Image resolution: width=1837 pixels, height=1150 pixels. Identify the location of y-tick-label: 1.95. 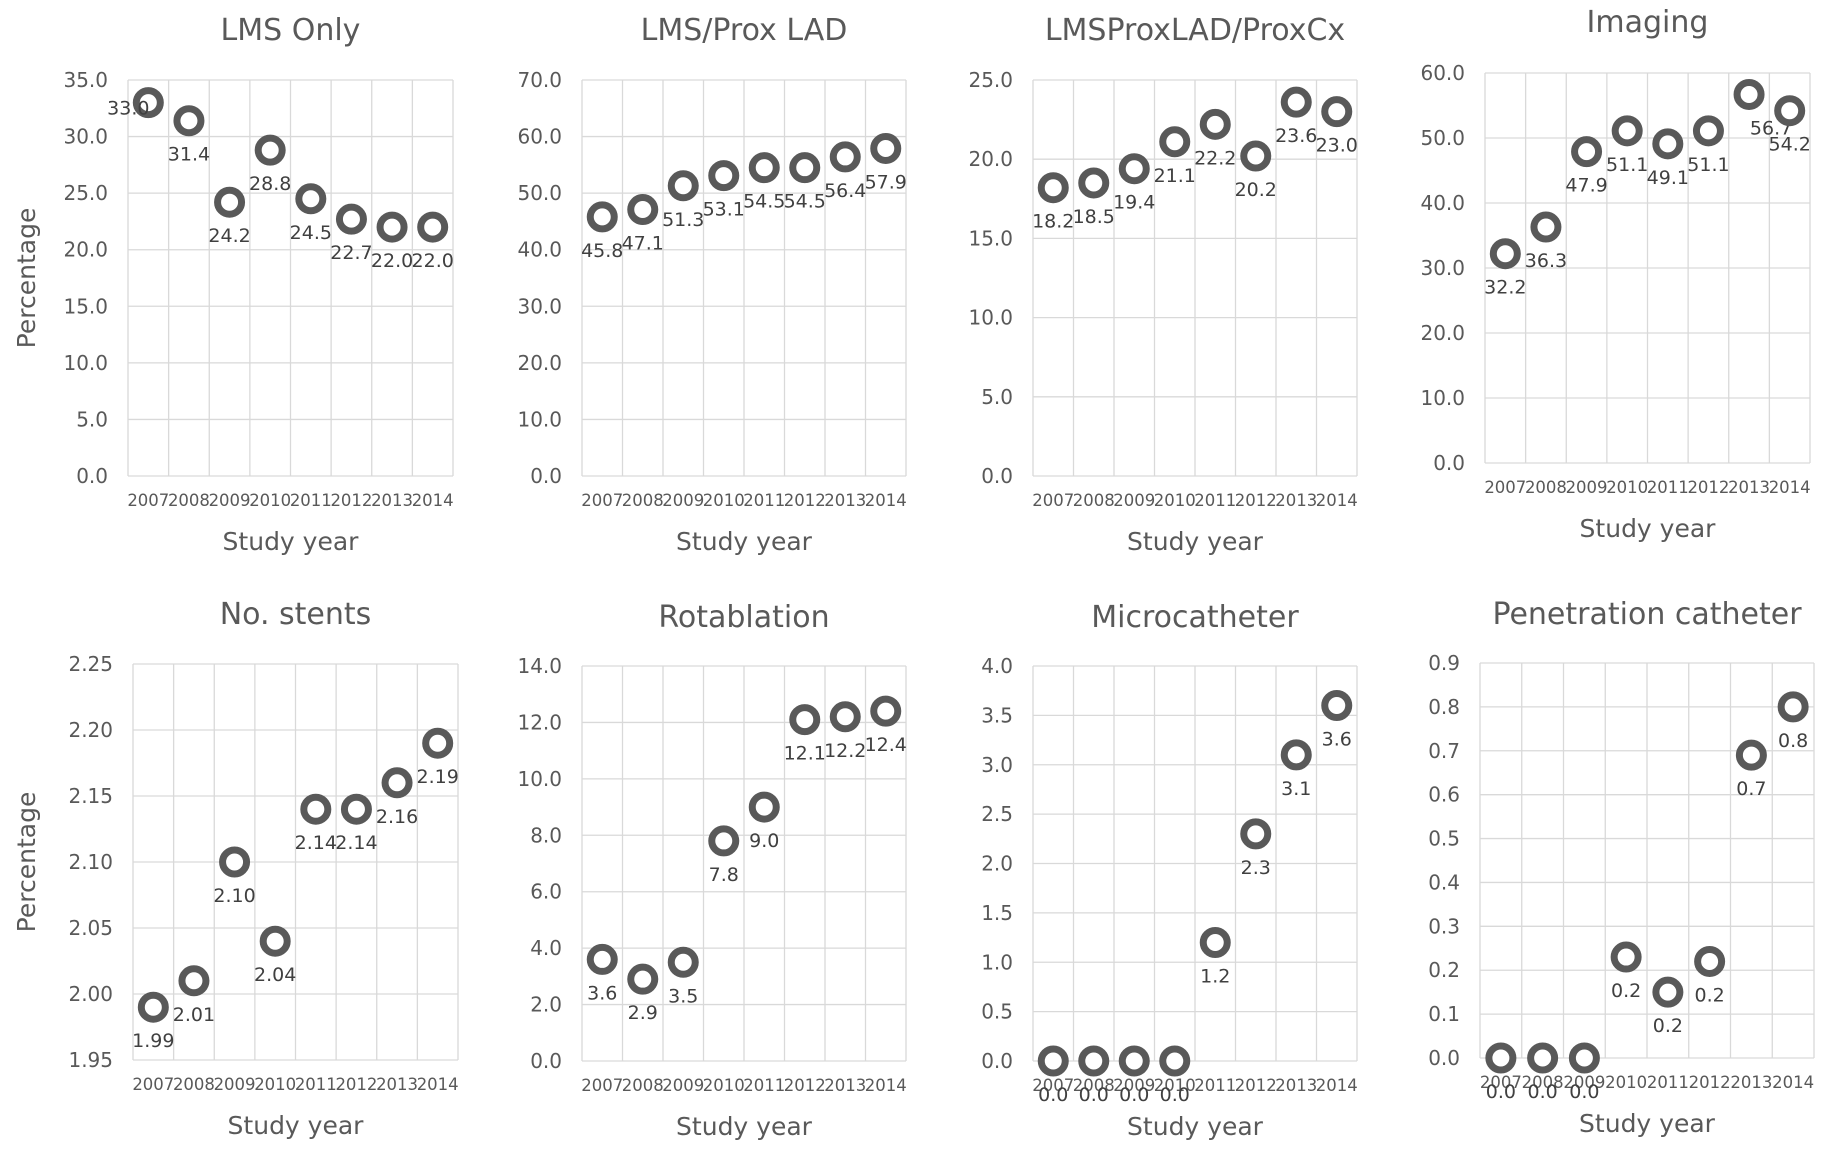
(90, 1060).